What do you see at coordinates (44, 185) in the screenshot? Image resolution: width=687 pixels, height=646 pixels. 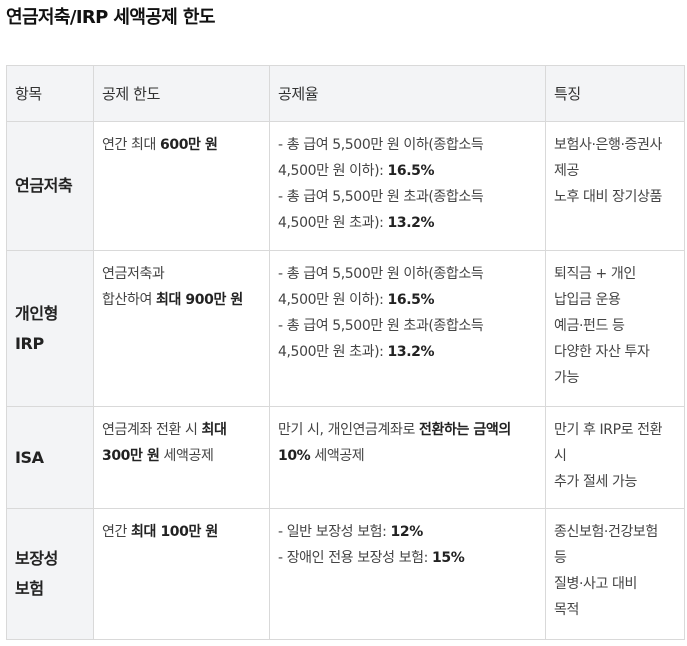 I see `item-label: 연금저축` at bounding box center [44, 185].